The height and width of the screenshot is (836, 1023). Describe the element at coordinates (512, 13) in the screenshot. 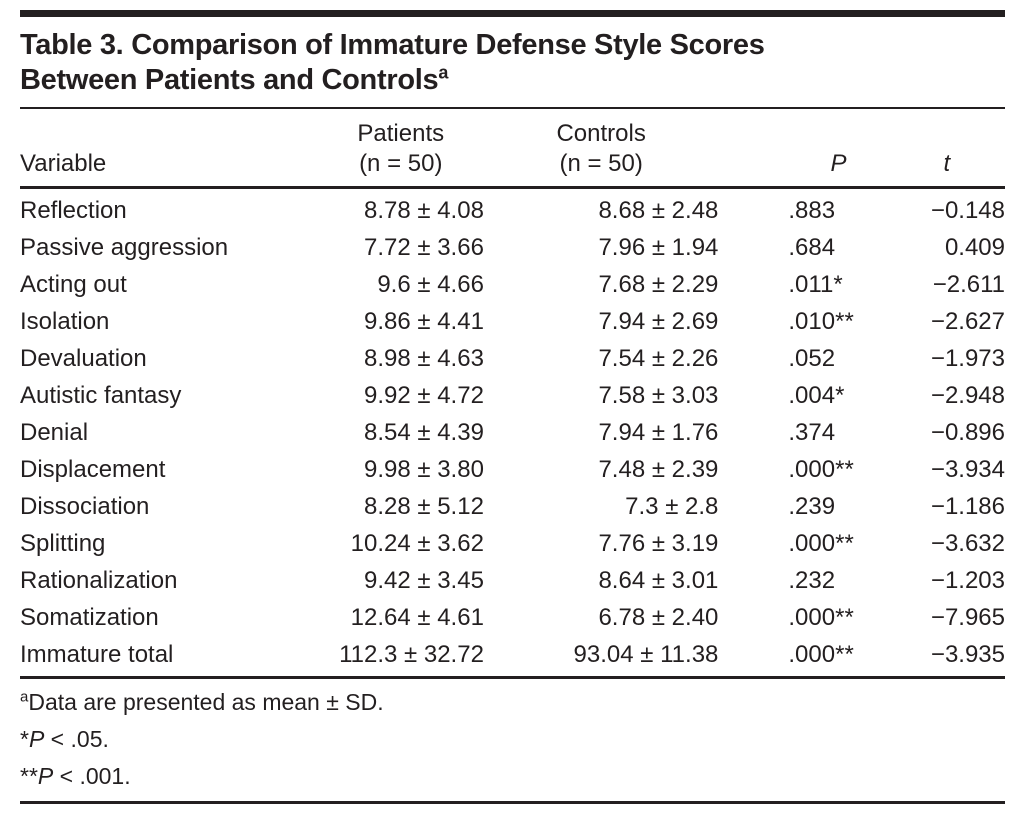

I see `top-rule-thick` at that location.